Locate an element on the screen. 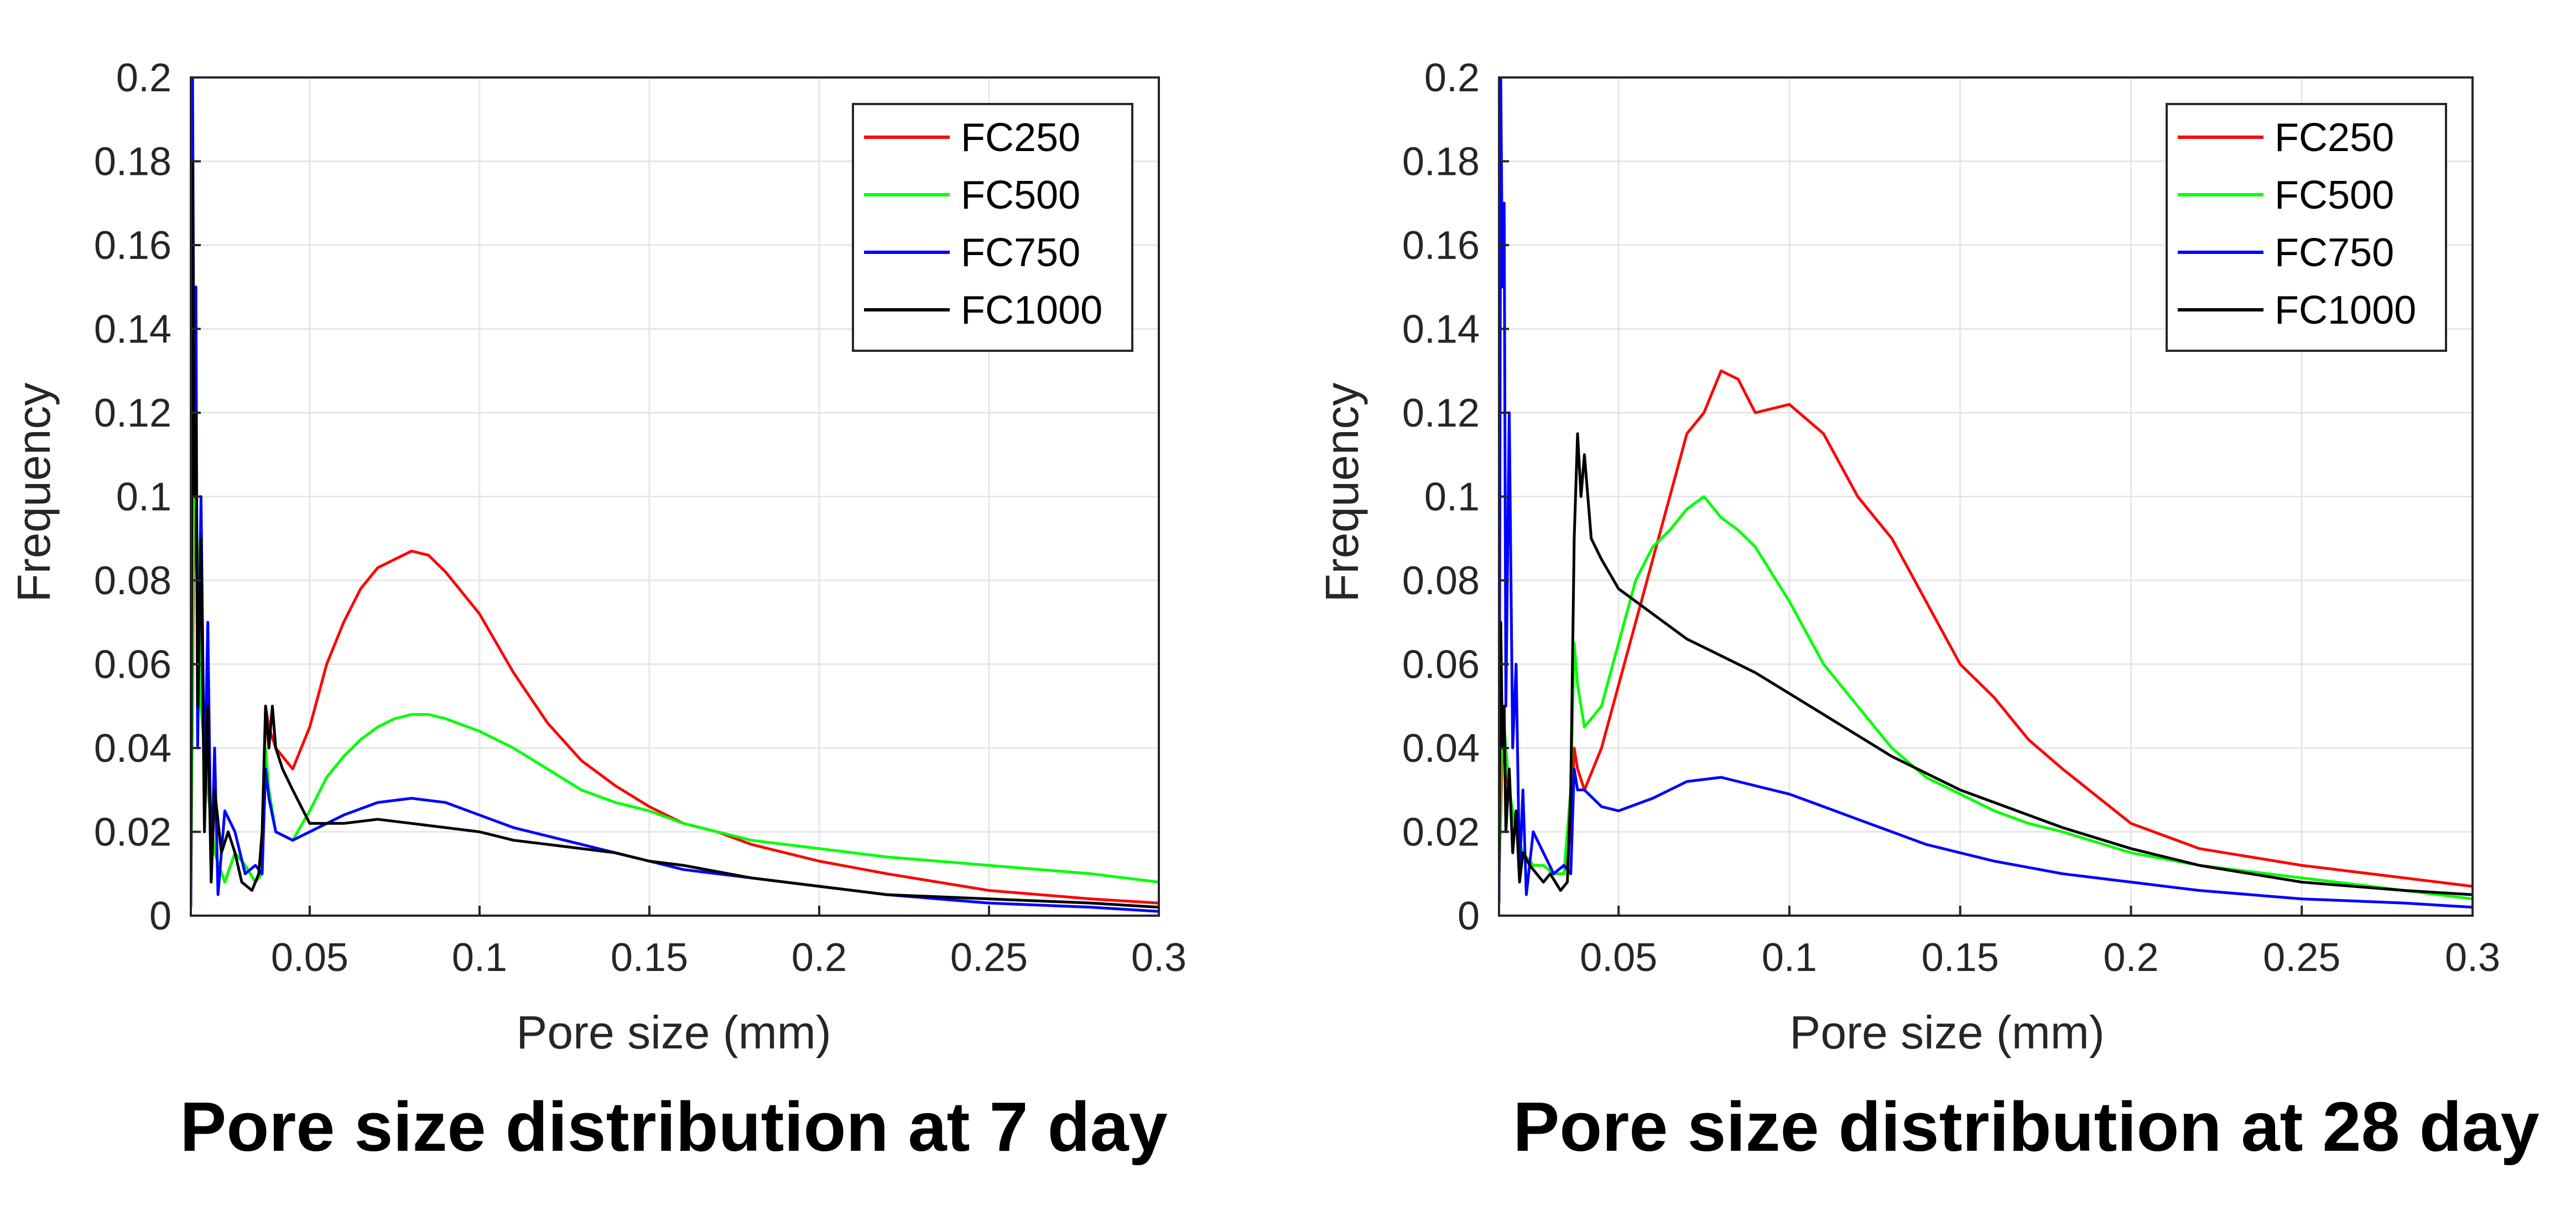 The height and width of the screenshot is (1205, 2576). chart-title: Pore size distribution at 28 day is located at coordinates (2026, 1127).